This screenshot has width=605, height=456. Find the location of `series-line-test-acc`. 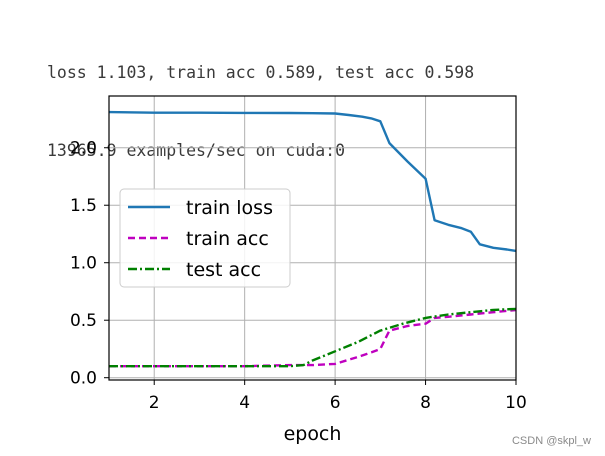

series-line-test-acc is located at coordinates (313, 337).